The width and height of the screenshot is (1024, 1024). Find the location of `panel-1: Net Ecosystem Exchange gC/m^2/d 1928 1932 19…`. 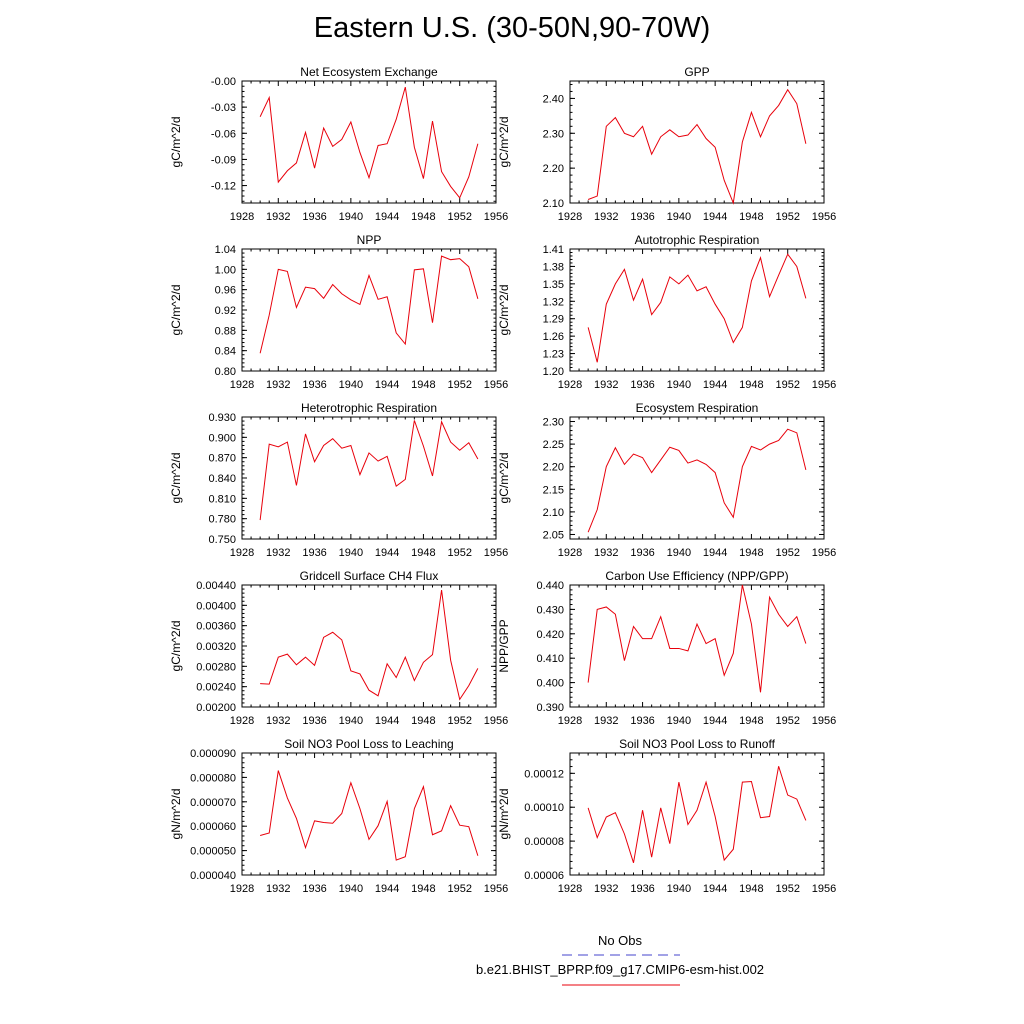

panel-1: Net Ecosystem Exchange gC/m^2/d 1928 1932 19… is located at coordinates (338, 144).